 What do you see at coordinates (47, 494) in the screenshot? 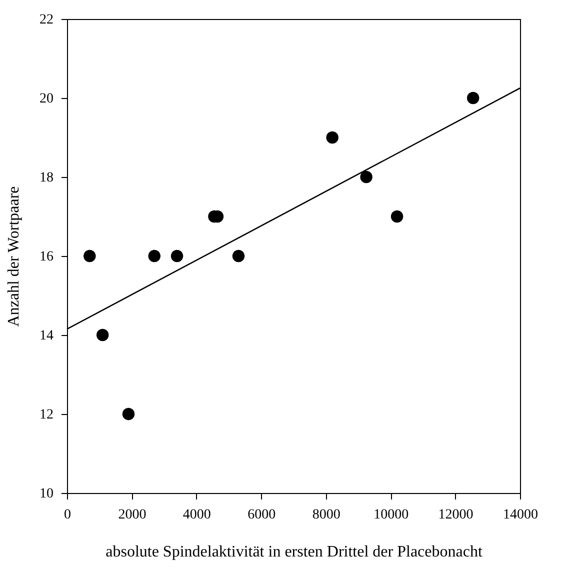
I see `y-tick-label: 10` at bounding box center [47, 494].